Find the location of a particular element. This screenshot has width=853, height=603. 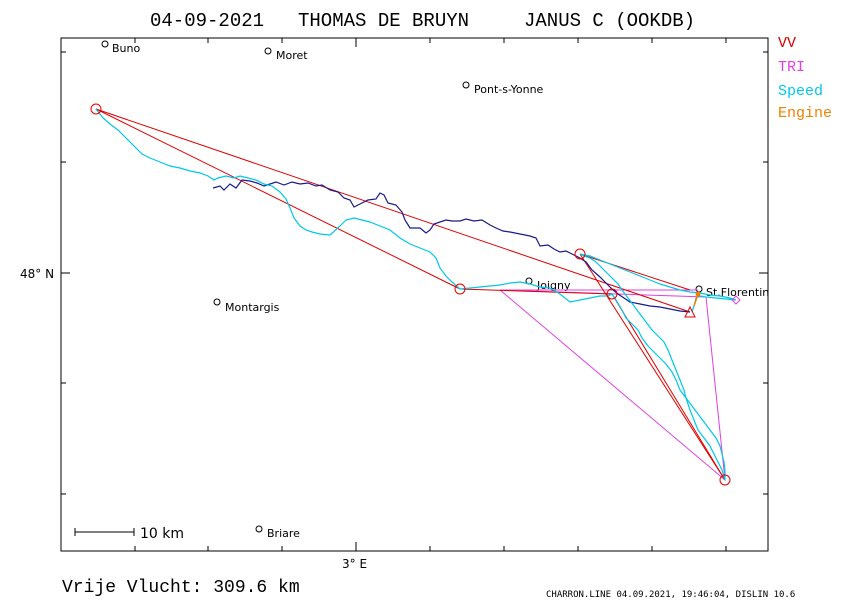

town-moret: Moret is located at coordinates (286, 54).